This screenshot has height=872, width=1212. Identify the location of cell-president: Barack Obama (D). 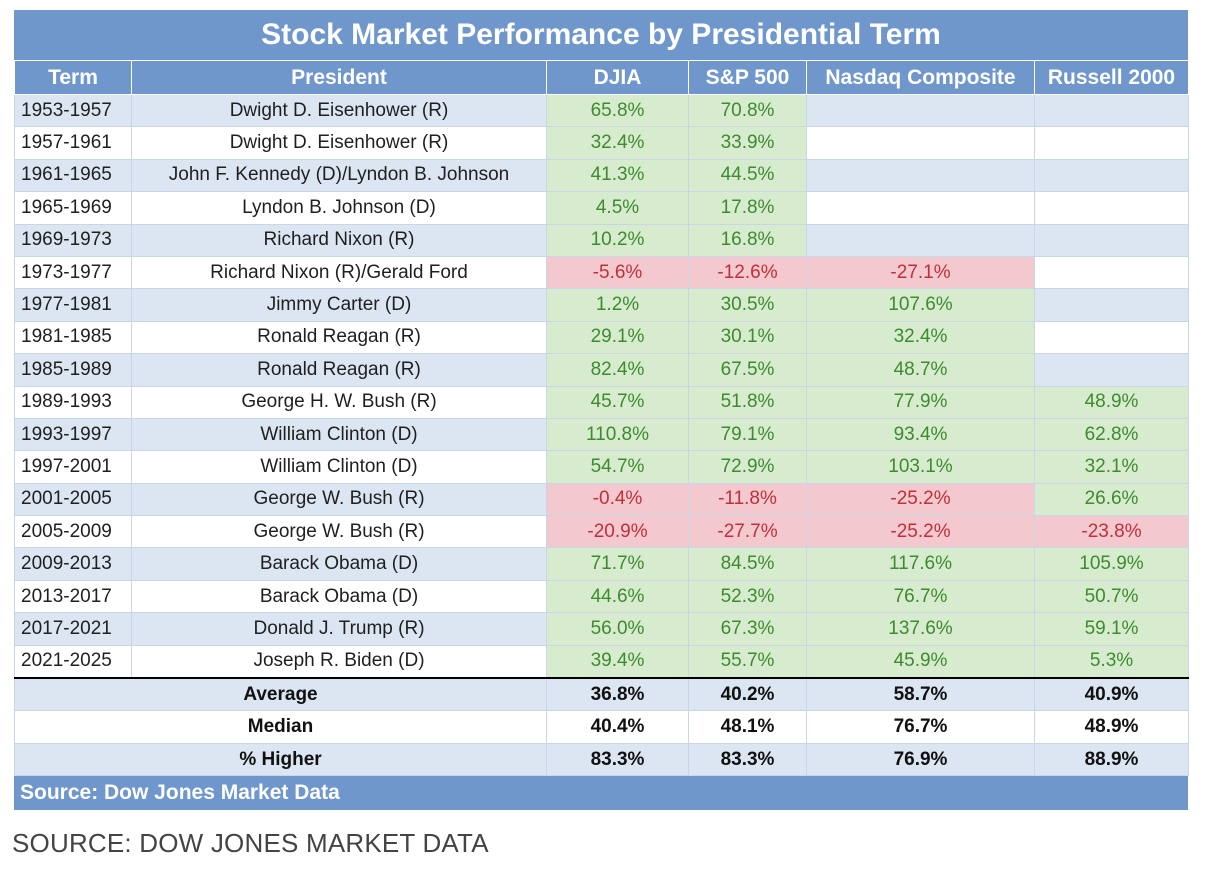
(339, 564).